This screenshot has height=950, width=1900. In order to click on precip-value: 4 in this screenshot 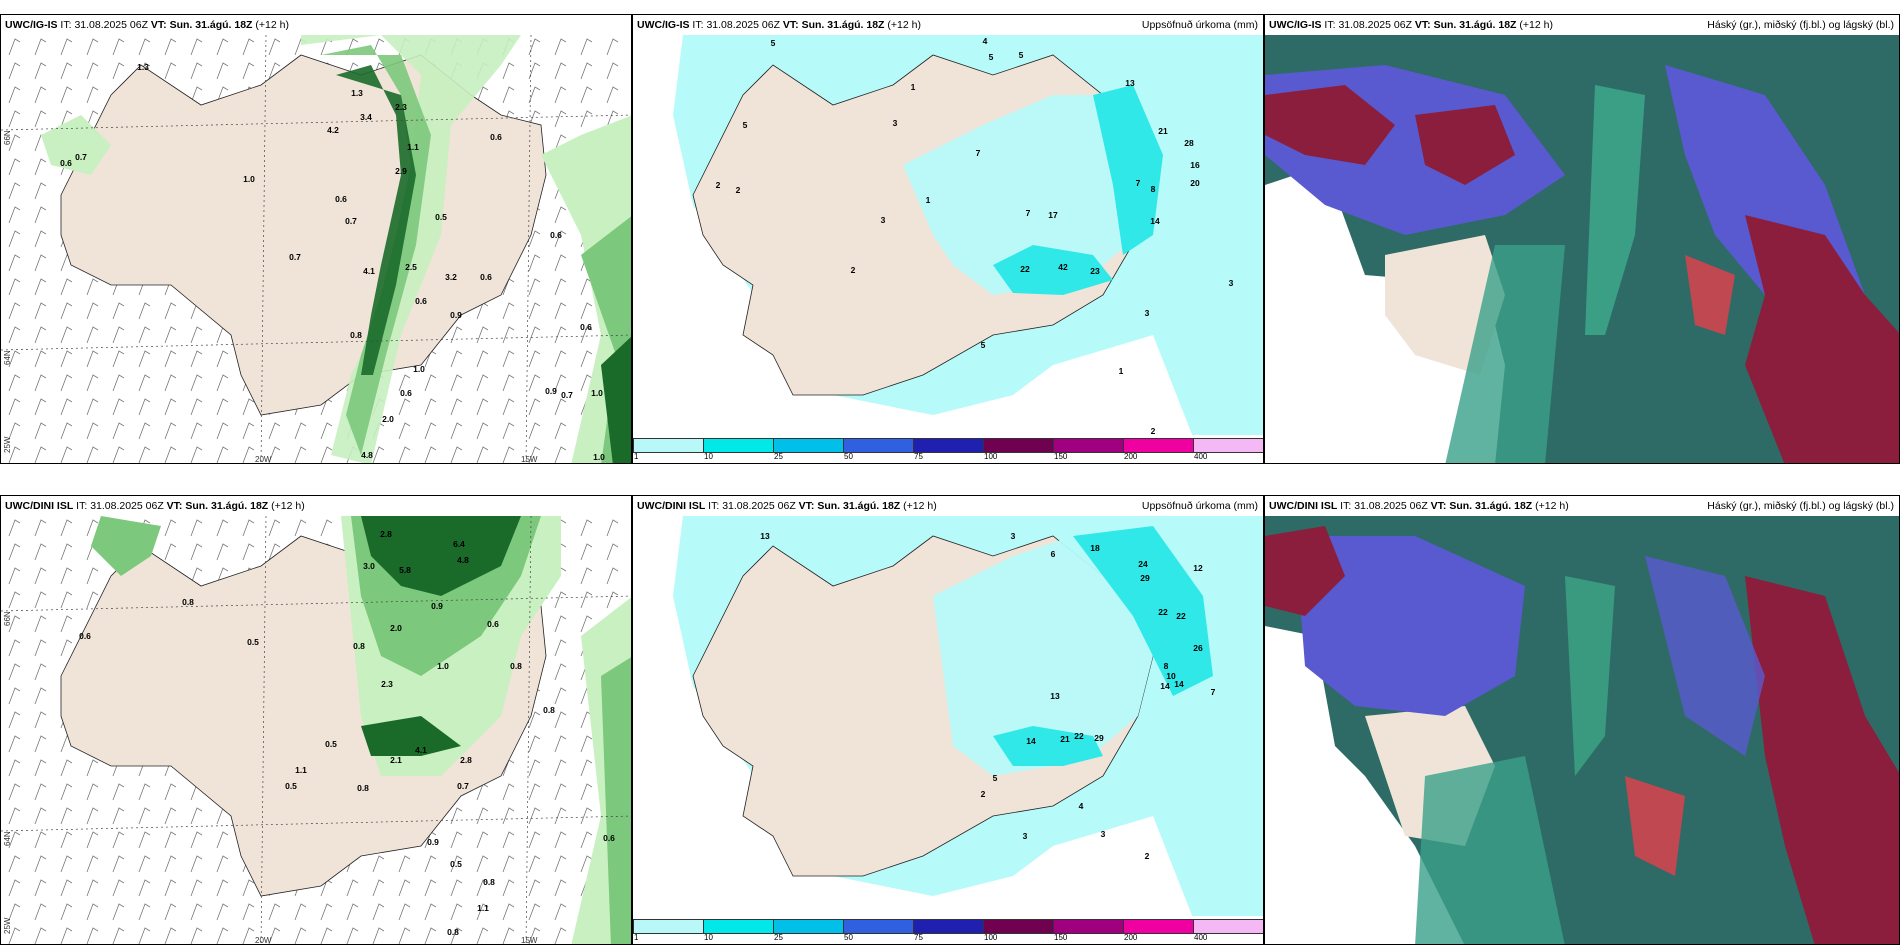, I will do `click(1081, 806)`.